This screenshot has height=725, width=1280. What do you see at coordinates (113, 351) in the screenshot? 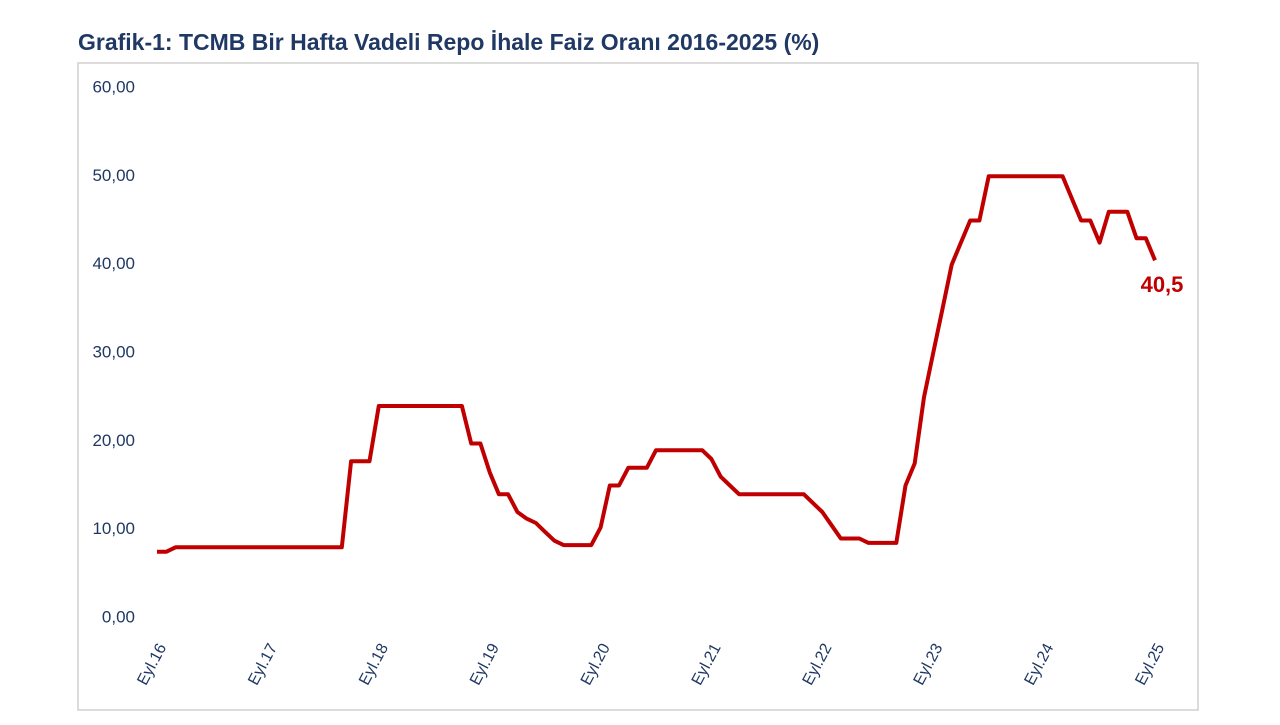
I see `y-tick-label: 30,00` at bounding box center [113, 351].